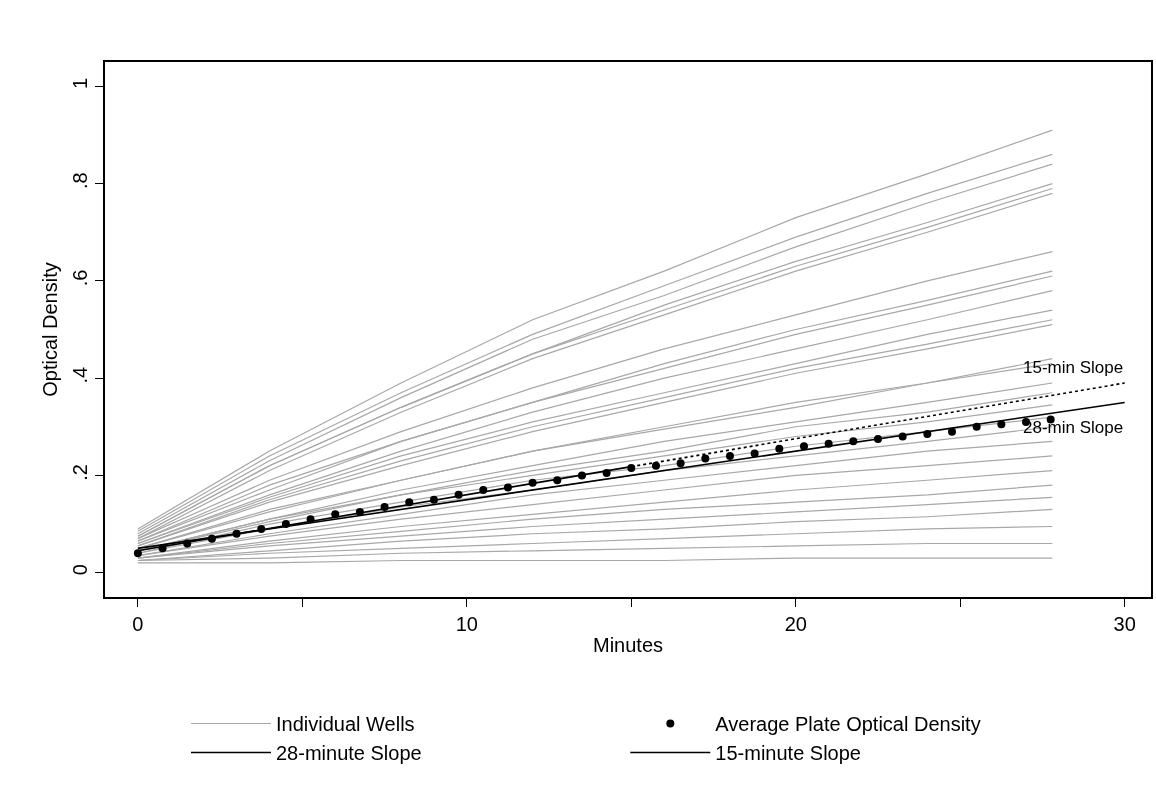 This screenshot has width=1156, height=808. Describe the element at coordinates (1073, 367) in the screenshot. I see `annotation: 15-min Slope` at that location.